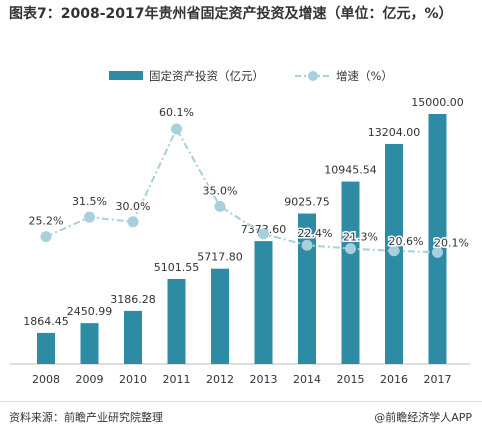 The height and width of the screenshot is (433, 482). What do you see at coordinates (313, 76) in the screenshot?
I see `legend-line-swatch` at bounding box center [313, 76].